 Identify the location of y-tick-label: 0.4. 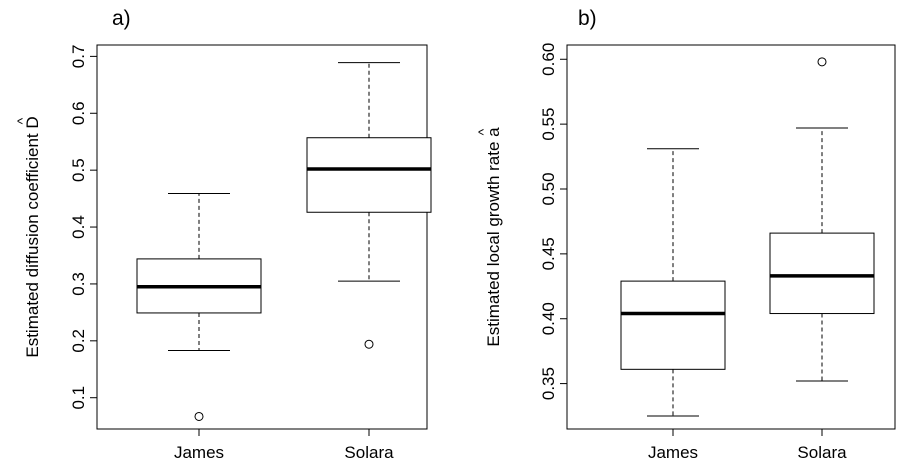
(78, 227).